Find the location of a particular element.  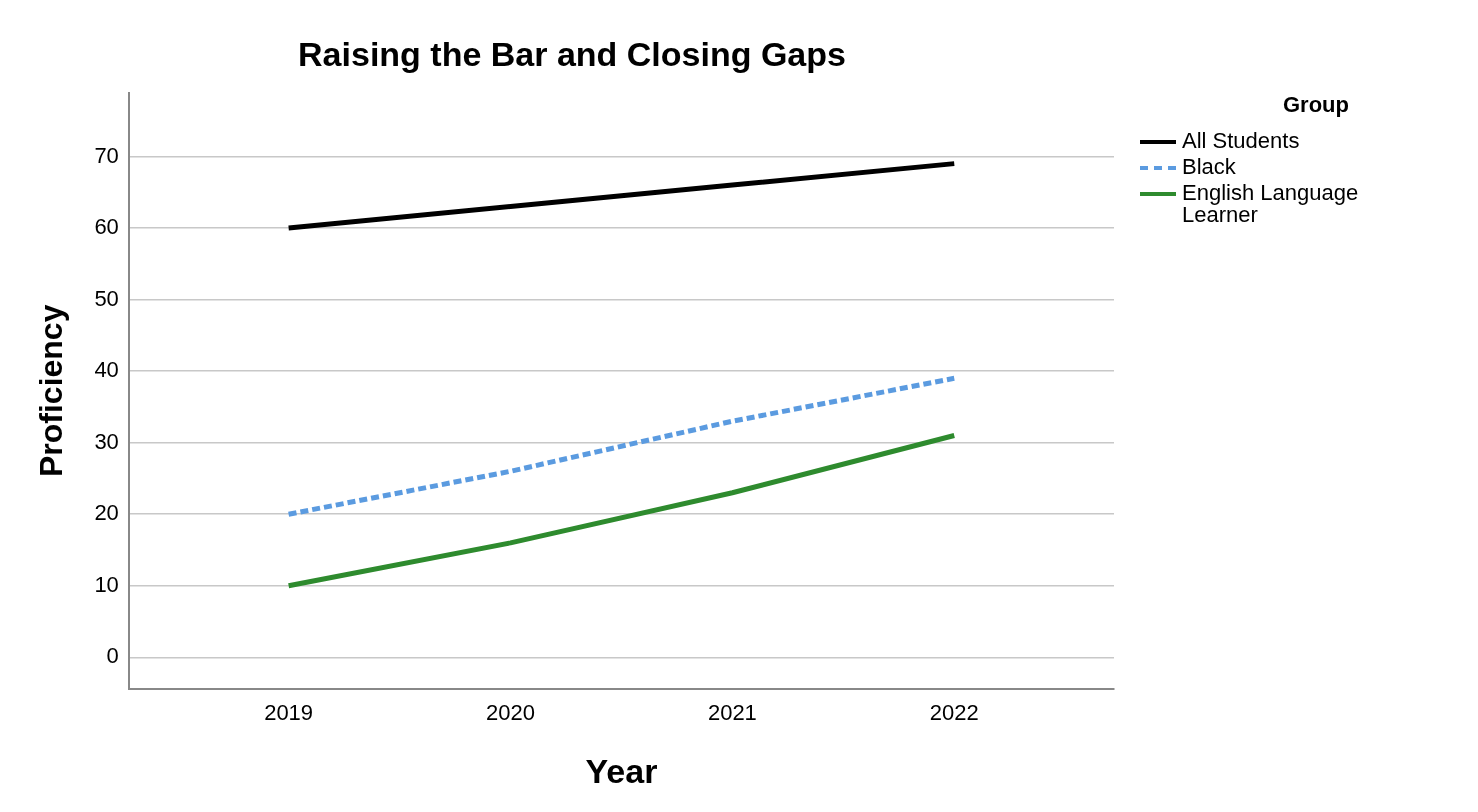

y-tick-label: 60 is located at coordinates (106, 227).